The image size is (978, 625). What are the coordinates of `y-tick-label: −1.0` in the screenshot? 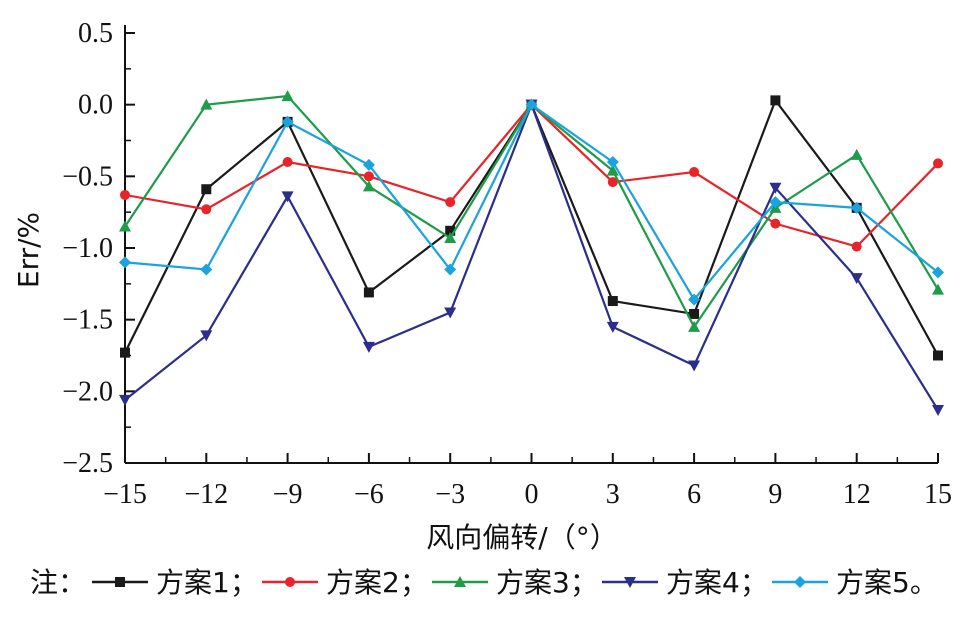 It's located at (87, 248).